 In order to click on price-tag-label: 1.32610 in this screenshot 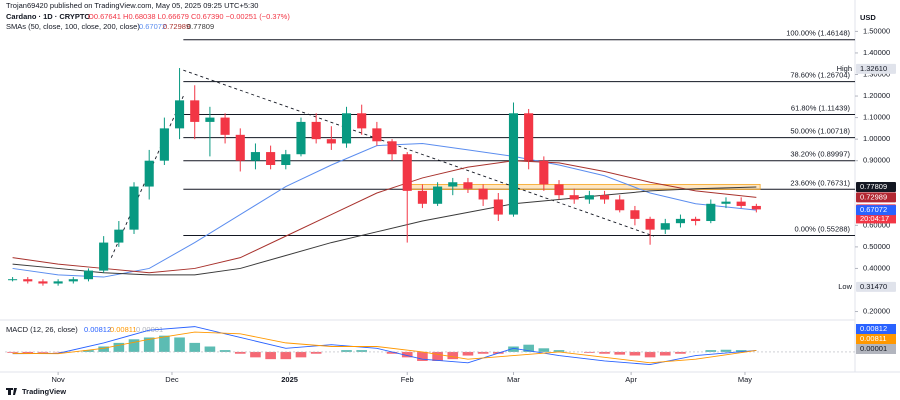, I will do `click(873, 68)`.